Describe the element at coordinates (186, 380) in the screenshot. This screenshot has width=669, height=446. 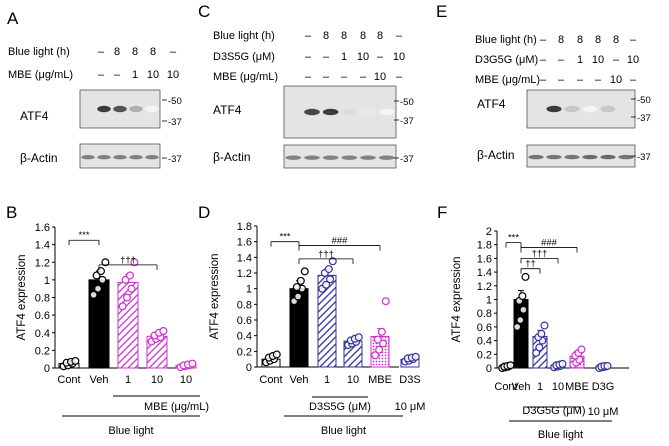
I see `x-tick-label: 10` at that location.